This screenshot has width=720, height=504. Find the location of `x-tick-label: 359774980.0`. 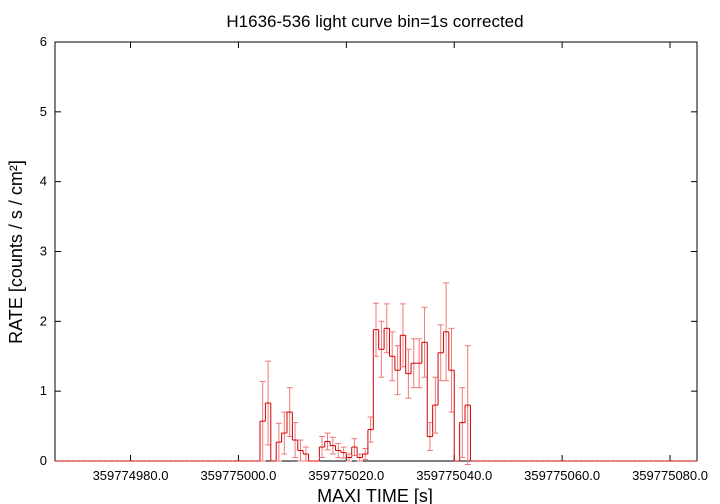

x-tick-label: 359774980.0 is located at coordinates (131, 475).